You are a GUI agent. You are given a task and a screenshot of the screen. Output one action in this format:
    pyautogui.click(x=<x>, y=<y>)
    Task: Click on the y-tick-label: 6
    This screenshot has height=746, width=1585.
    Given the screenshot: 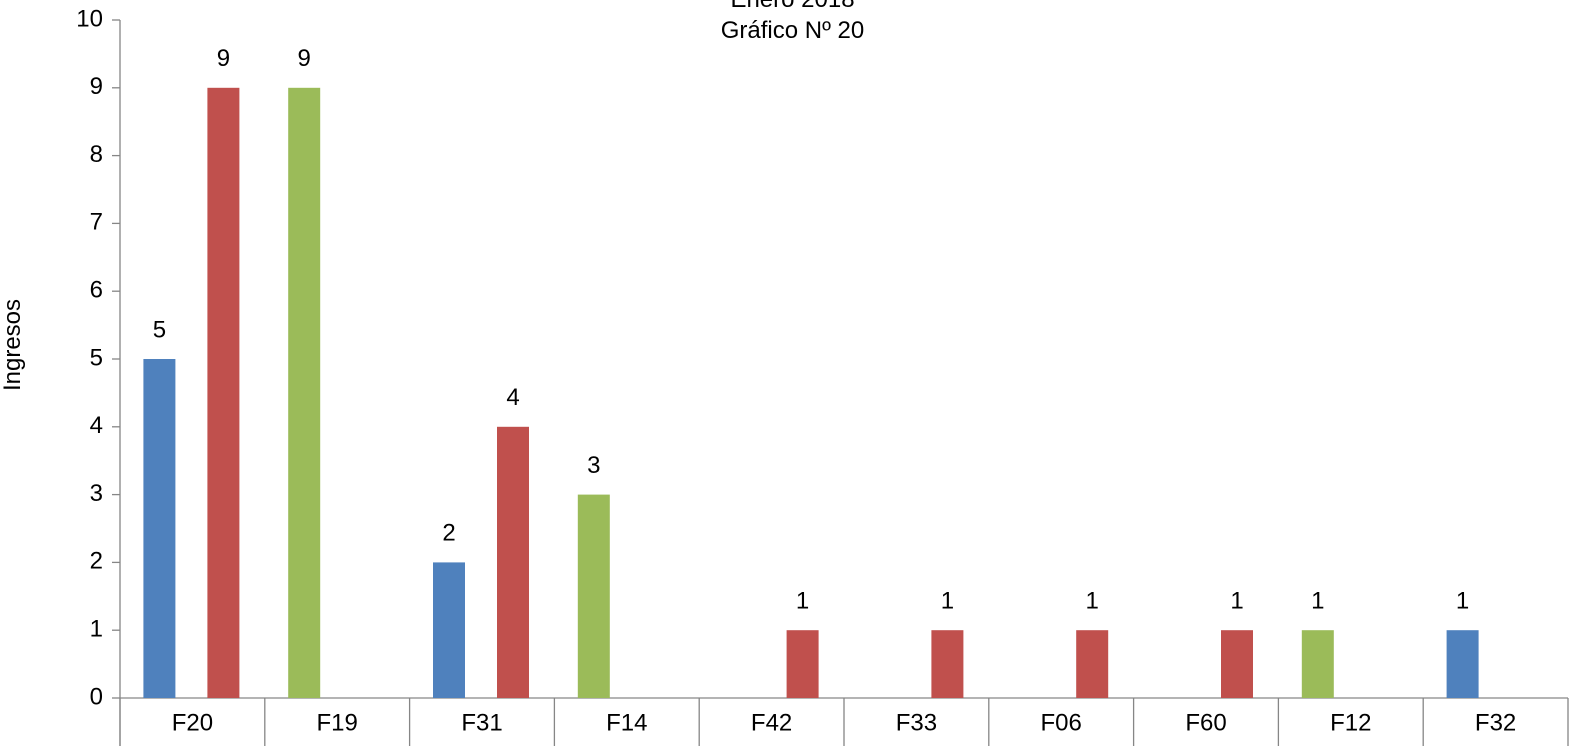 What is the action you would take?
    pyautogui.click(x=96, y=290)
    